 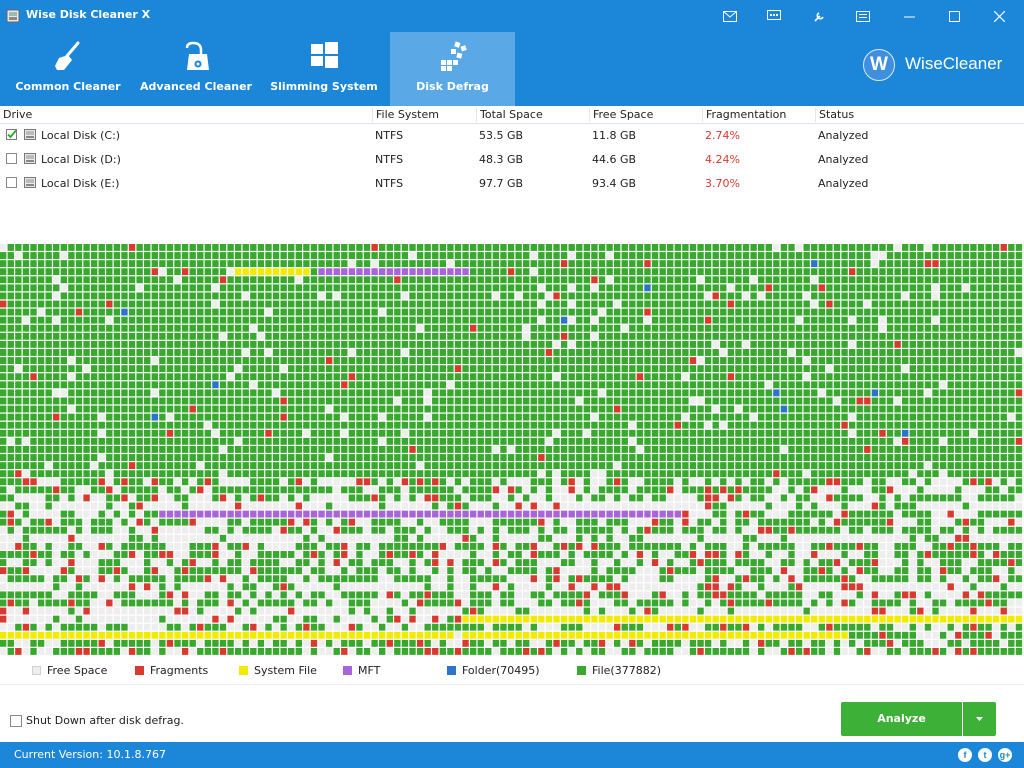 What do you see at coordinates (614, 135) in the screenshot?
I see `free-space-value: 11.8 GB` at bounding box center [614, 135].